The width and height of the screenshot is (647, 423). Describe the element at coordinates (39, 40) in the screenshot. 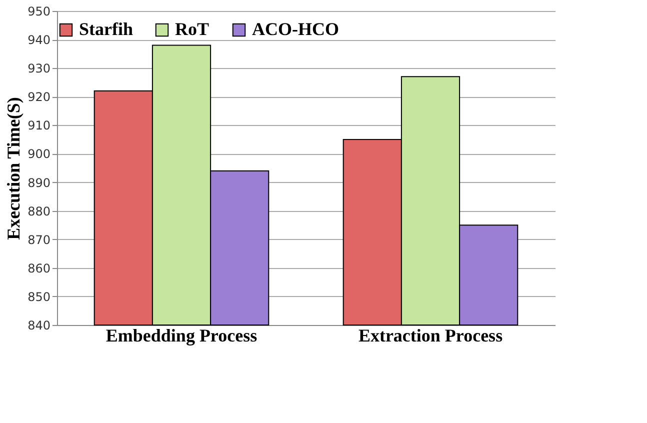

I see `y-tick-label: 940` at that location.